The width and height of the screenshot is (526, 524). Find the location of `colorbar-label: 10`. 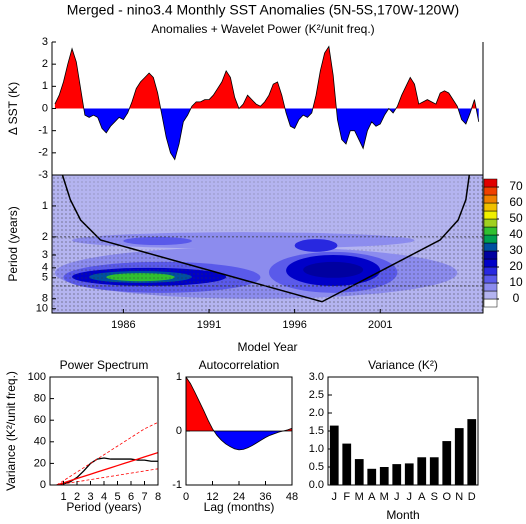

colorbar-label: 10 is located at coordinates (516, 282).